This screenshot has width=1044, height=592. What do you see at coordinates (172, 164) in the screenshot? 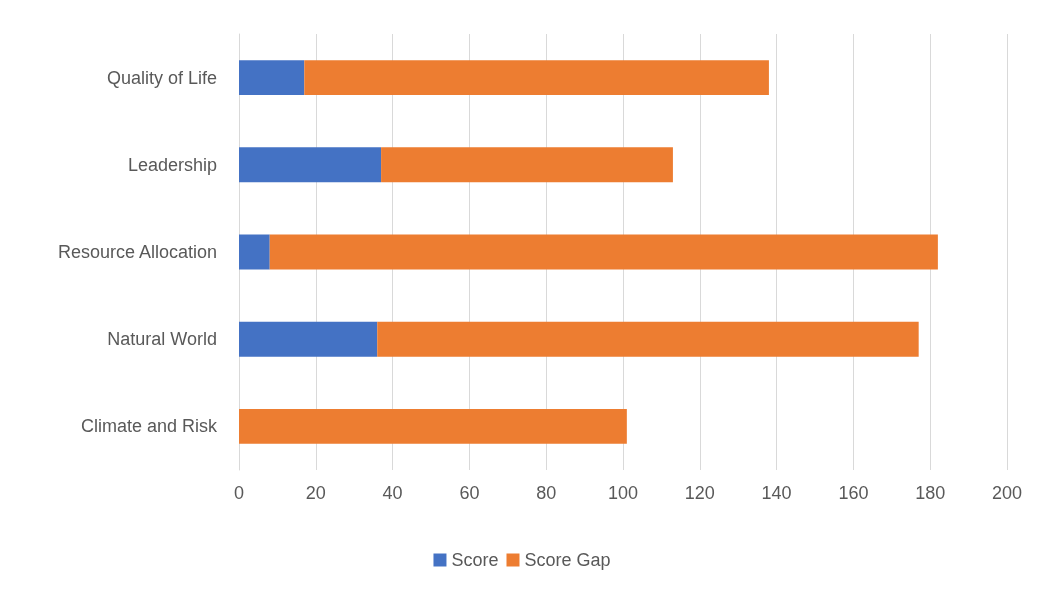
I see `y-tick-label: Leadership` at bounding box center [172, 164].